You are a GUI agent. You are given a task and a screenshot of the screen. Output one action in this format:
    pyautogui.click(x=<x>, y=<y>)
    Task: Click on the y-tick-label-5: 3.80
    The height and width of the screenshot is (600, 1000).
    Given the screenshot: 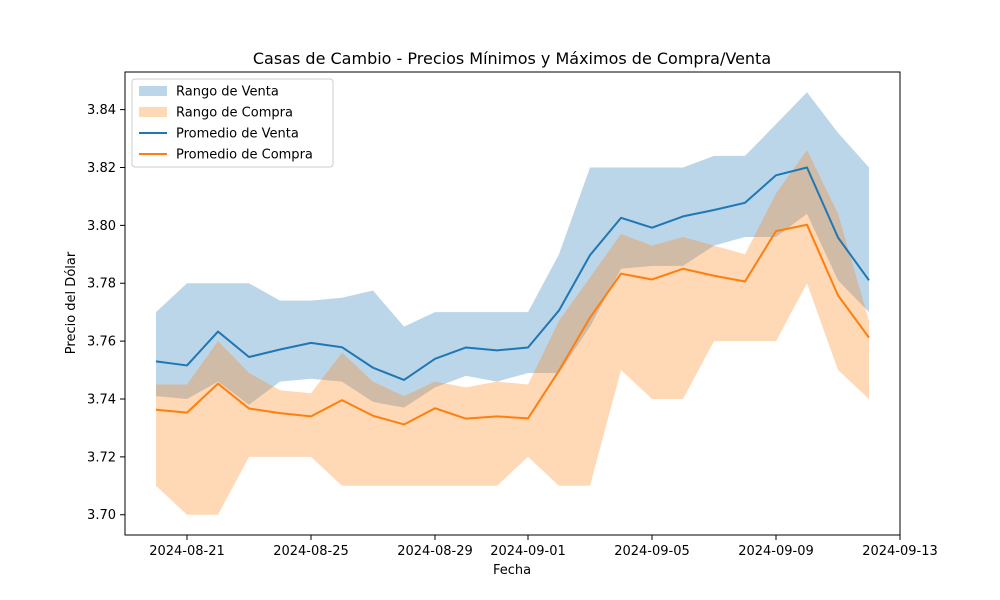 What is the action you would take?
    pyautogui.click(x=101, y=226)
    